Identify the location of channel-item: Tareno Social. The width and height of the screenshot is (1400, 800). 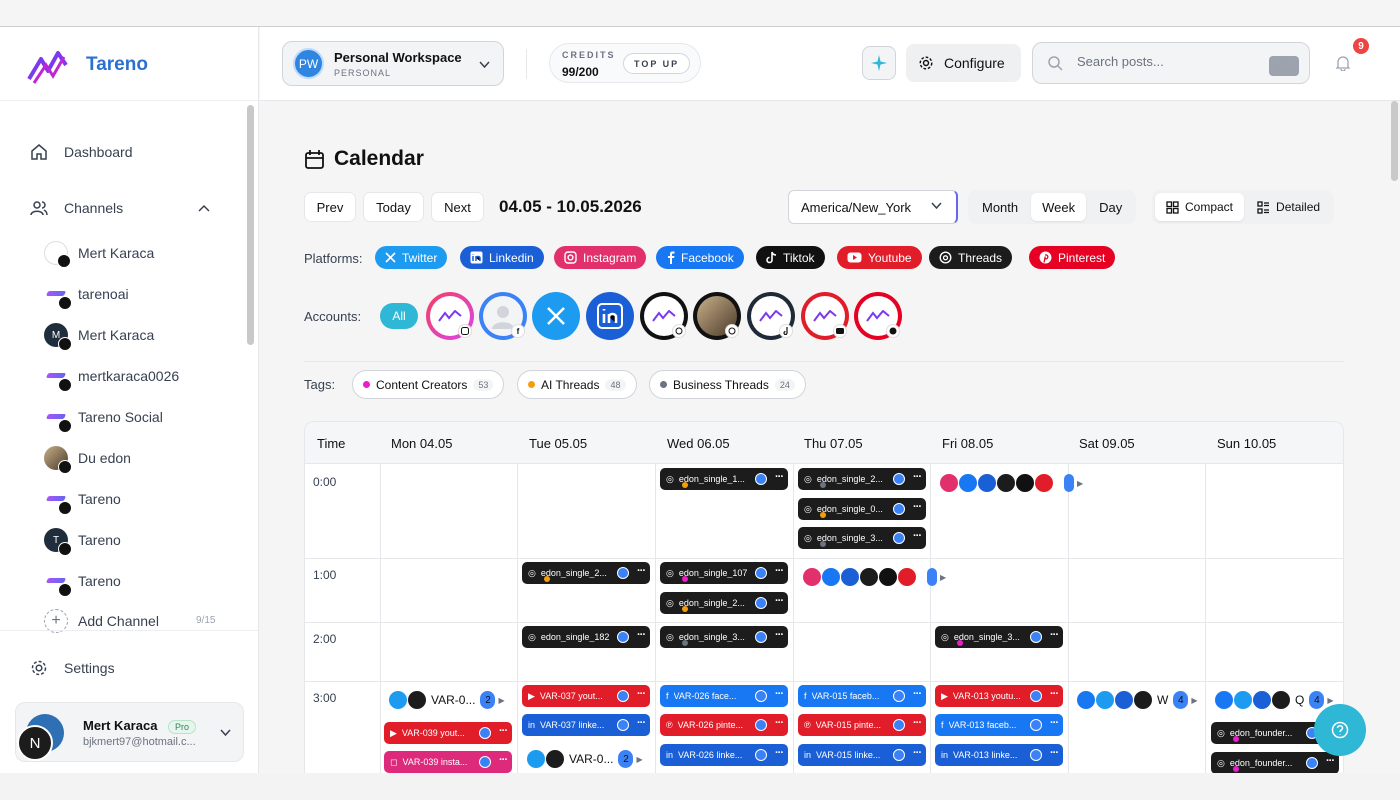
(103, 419).